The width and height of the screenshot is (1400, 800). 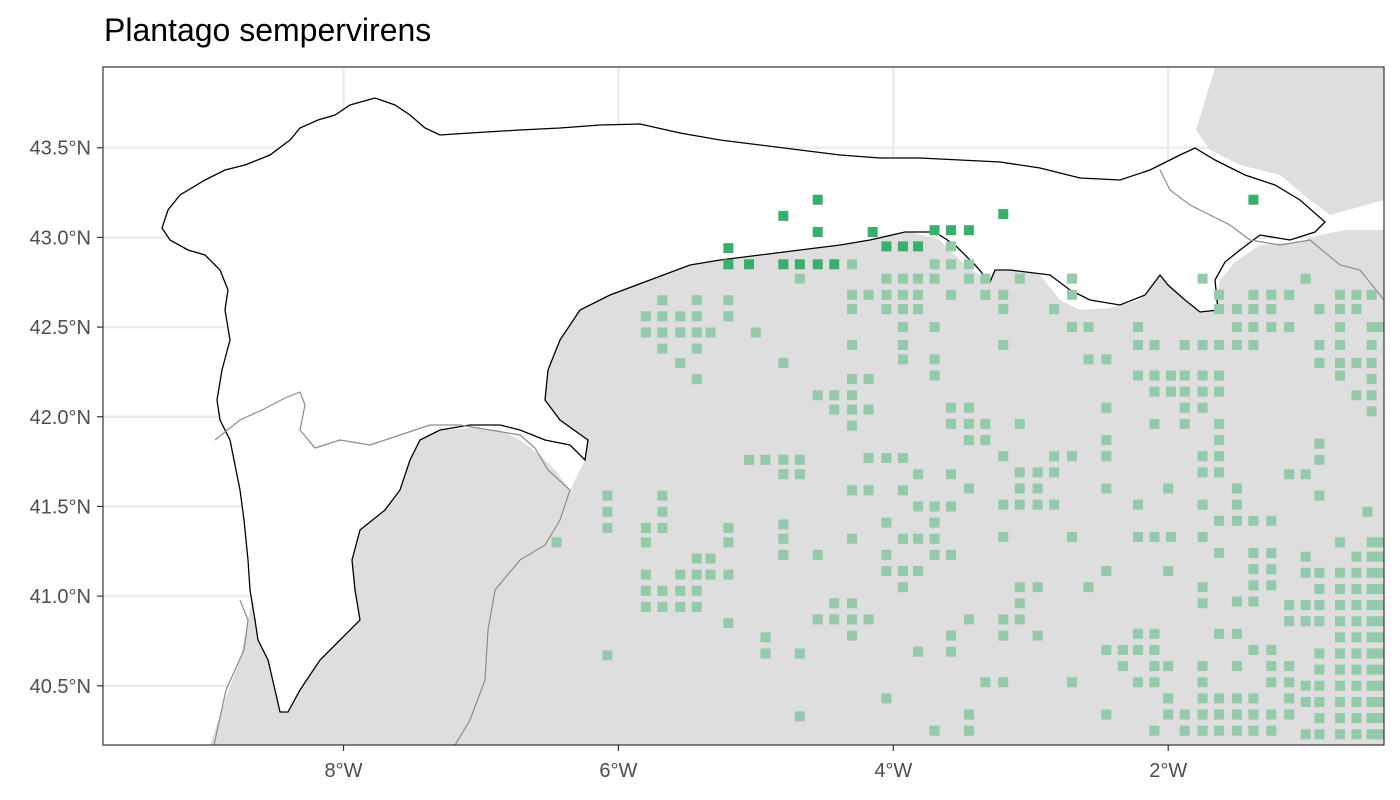 I want to click on occurrence-point-in-area, so click(x=1253, y=199).